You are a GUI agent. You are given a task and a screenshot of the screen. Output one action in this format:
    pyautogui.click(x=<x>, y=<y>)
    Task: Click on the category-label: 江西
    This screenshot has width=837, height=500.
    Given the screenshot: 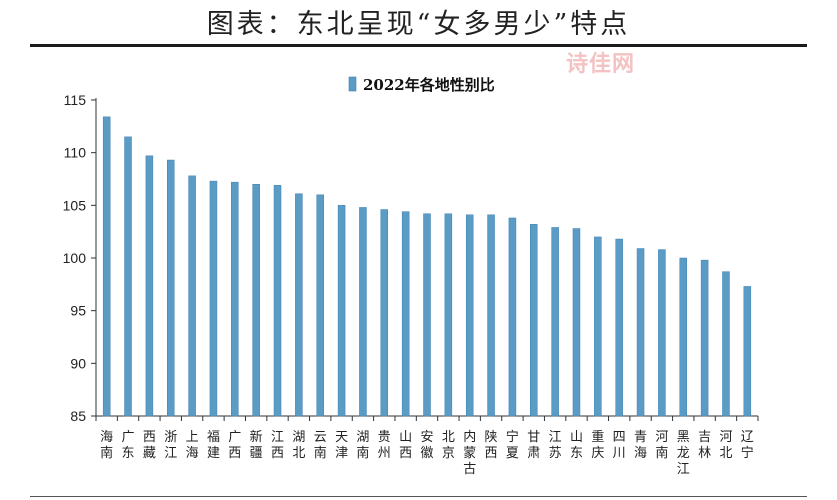 What is the action you would take?
    pyautogui.click(x=277, y=445)
    